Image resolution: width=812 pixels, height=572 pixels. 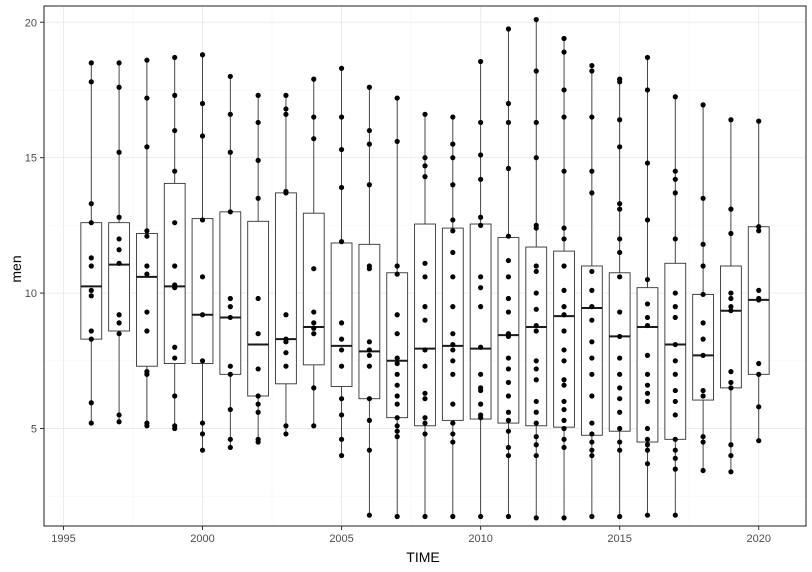 What do you see at coordinates (119, 277) in the screenshot?
I see `box-rect` at bounding box center [119, 277].